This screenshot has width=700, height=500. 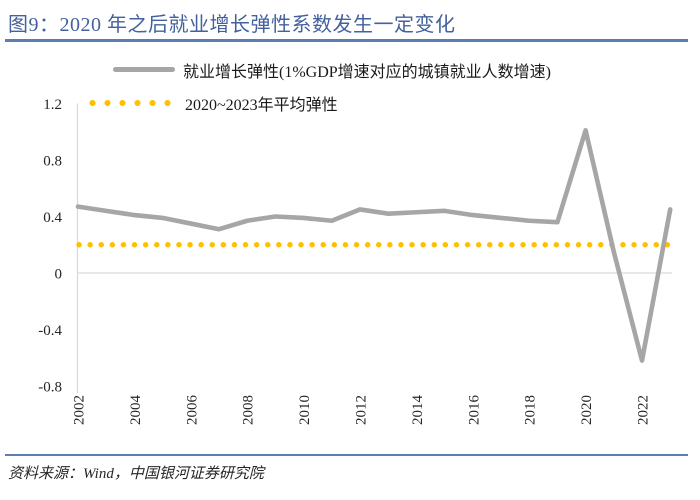 I want to click on x-tick-label: 2016, so click(x=474, y=410).